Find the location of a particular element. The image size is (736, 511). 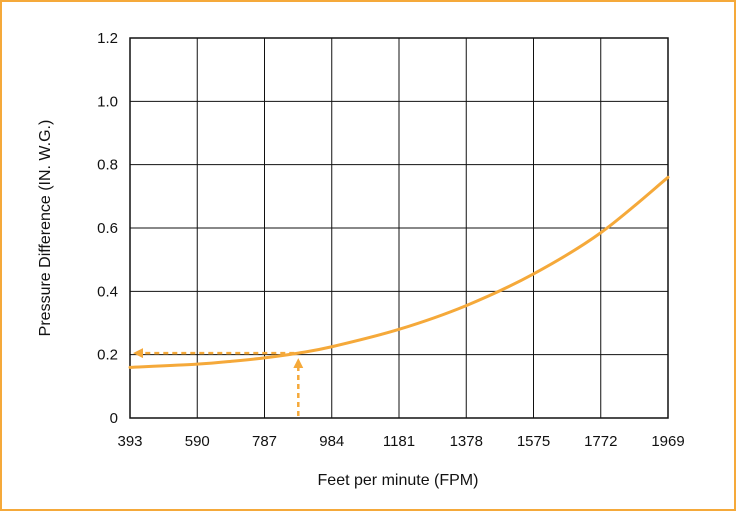

y-axis-title: Pressure Difference (IN. W.G.) is located at coordinates (45, 228).